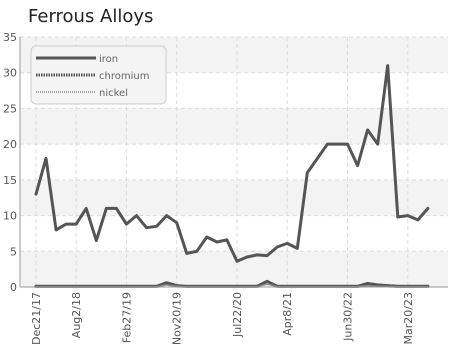  Describe the element at coordinates (124, 76) in the screenshot. I see `legend-label-chromium: chromium` at that location.